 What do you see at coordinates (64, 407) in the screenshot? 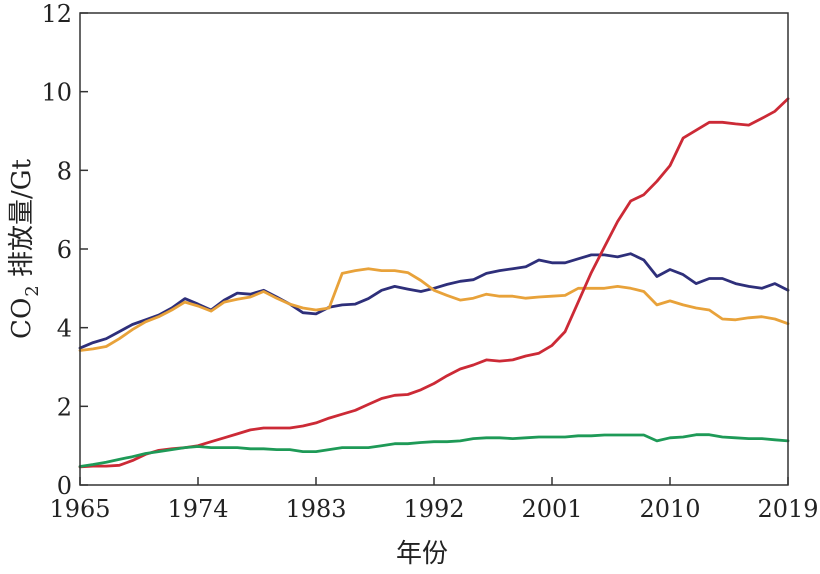
I see `y-tick-label: 2` at bounding box center [64, 407].